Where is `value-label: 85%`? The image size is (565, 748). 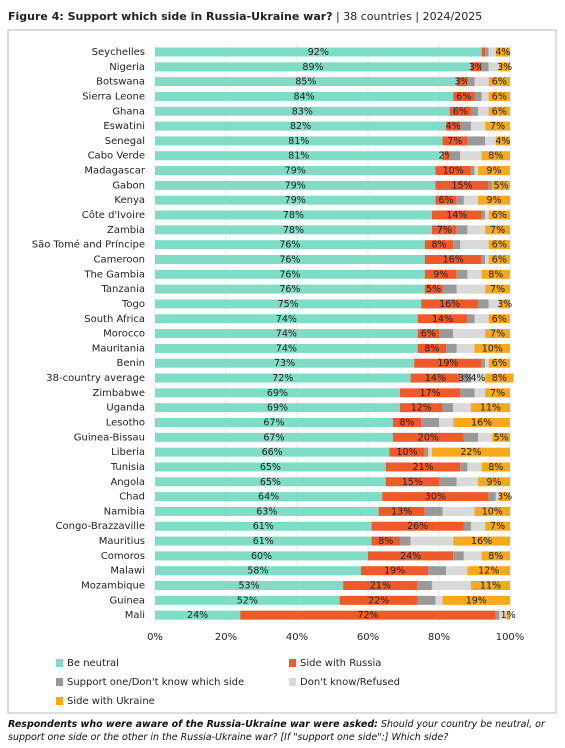 value-label: 85% is located at coordinates (305, 82).